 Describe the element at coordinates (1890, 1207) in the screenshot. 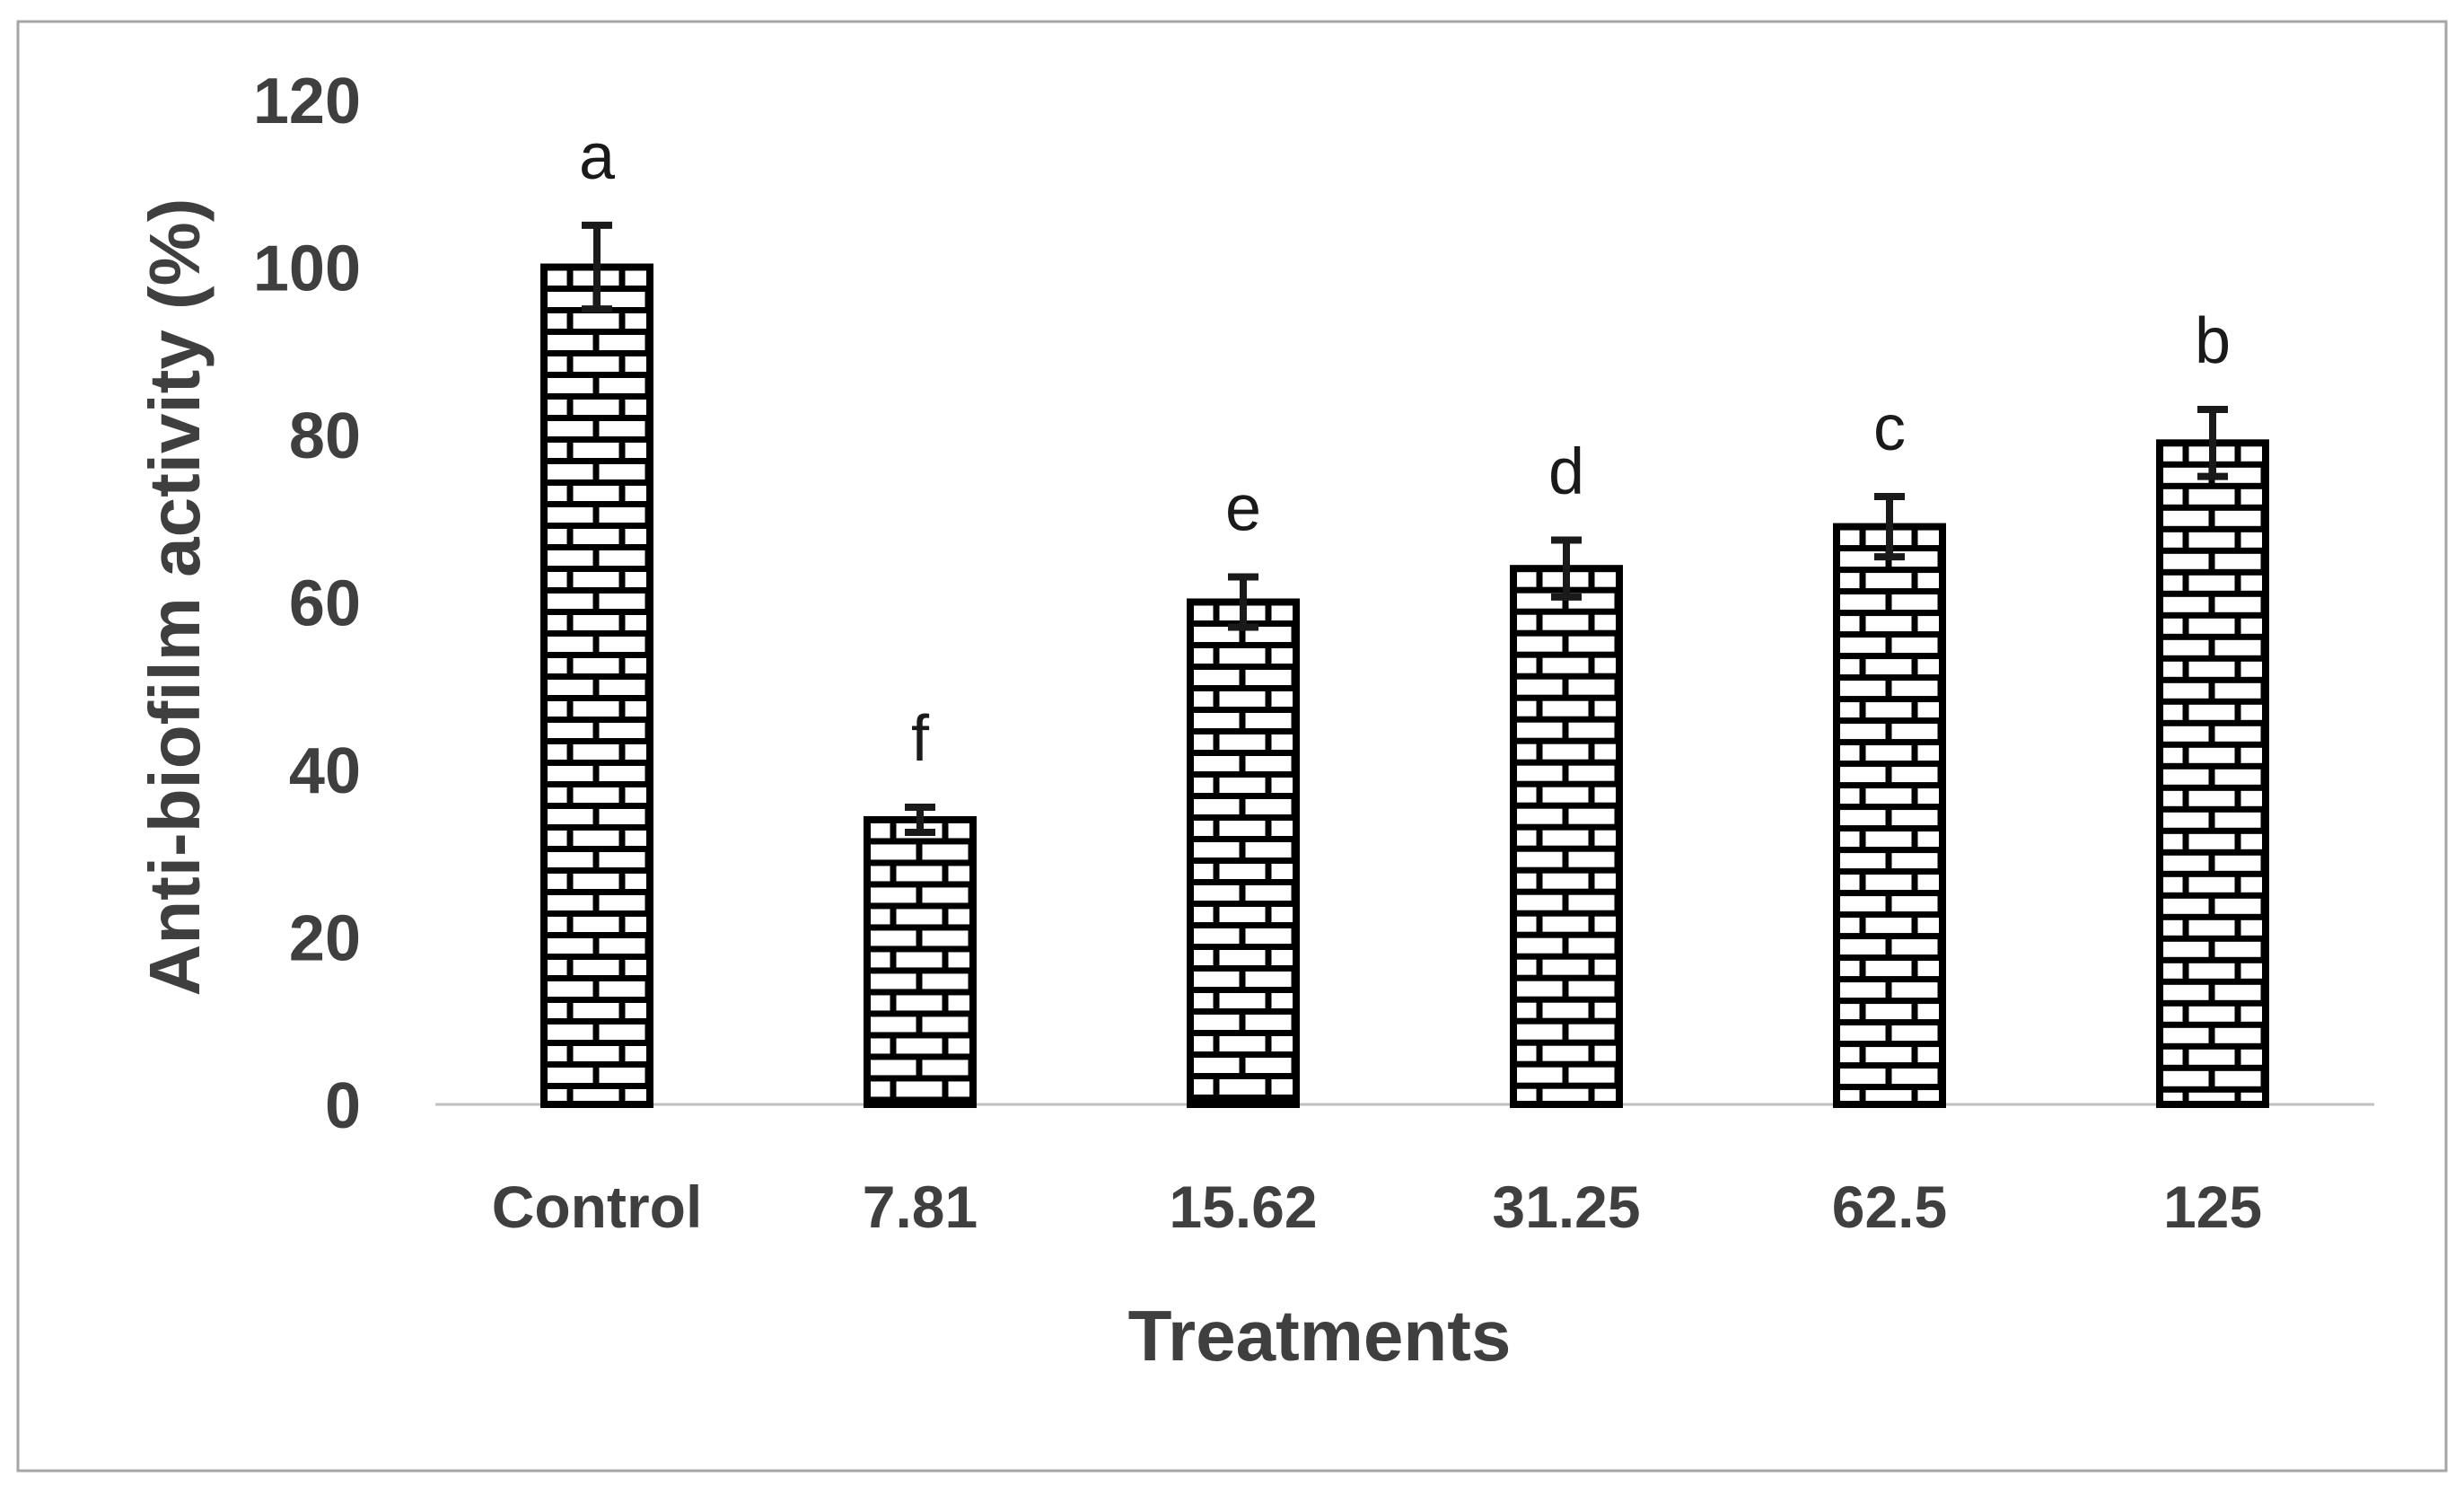

I see `x-category-label-62-5: 62.5` at that location.